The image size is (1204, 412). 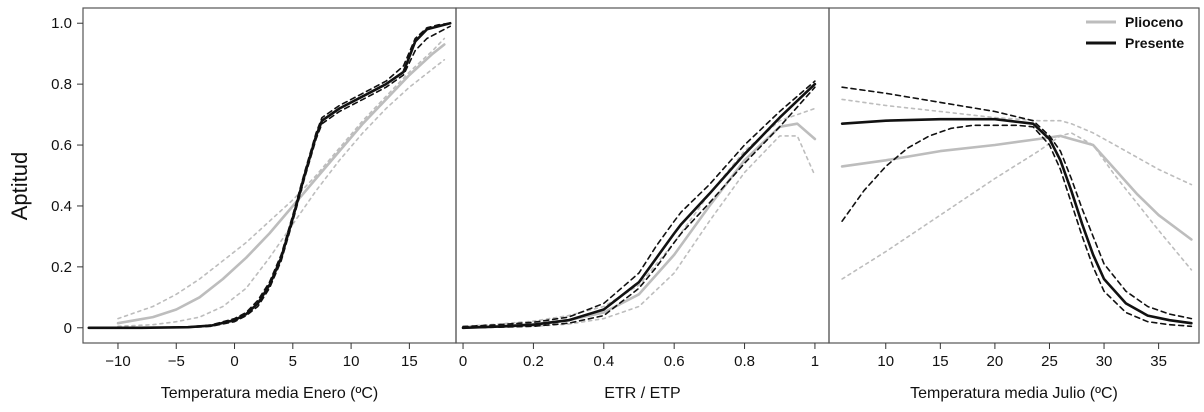 I want to click on x-tick-label: 35, so click(x=1158, y=361).